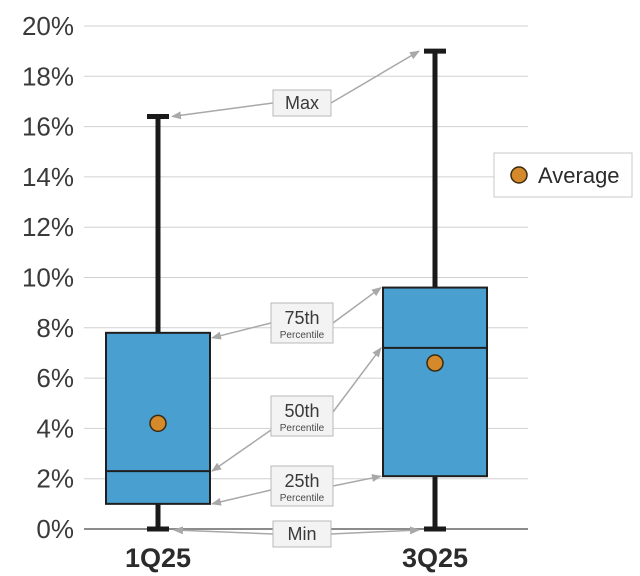 The image size is (640, 576). Describe the element at coordinates (158, 323) in the screenshot. I see `box-1Q25` at that location.